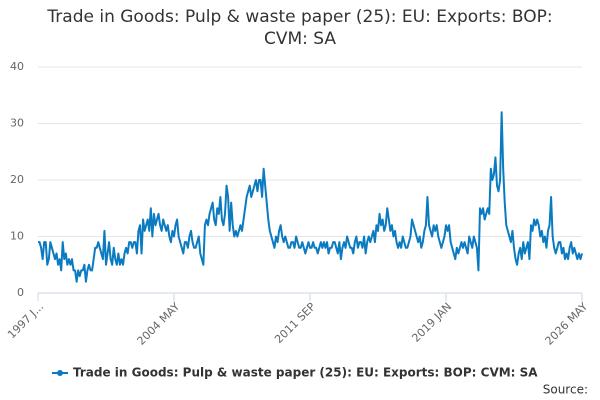 This screenshot has height=400, width=600. I want to click on y-tick-label: 10, so click(17, 236).